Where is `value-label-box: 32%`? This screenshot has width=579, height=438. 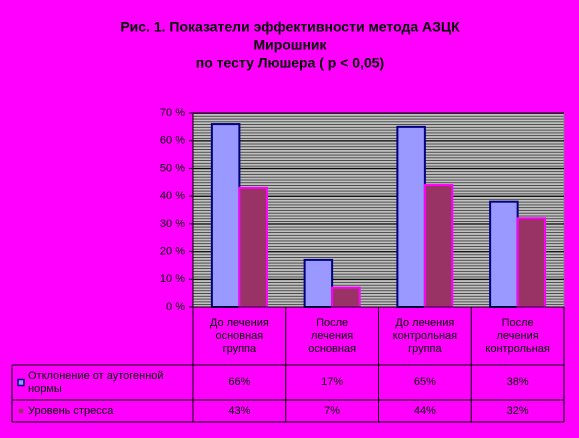 value-label-box: 32% is located at coordinates (517, 410).